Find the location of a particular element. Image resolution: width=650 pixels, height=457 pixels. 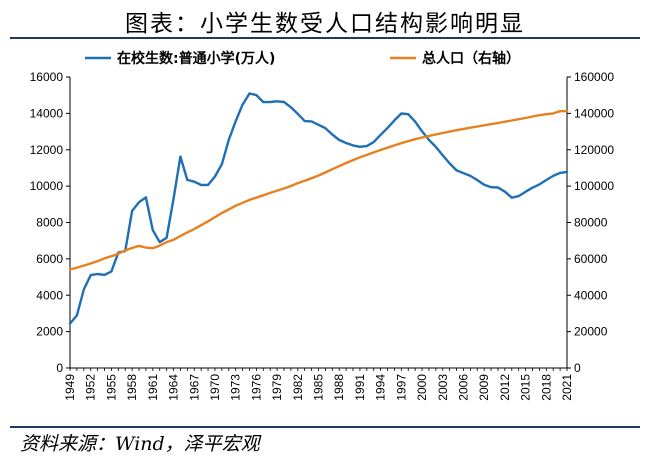

x-tick-label: 1994 is located at coordinates (381, 387).